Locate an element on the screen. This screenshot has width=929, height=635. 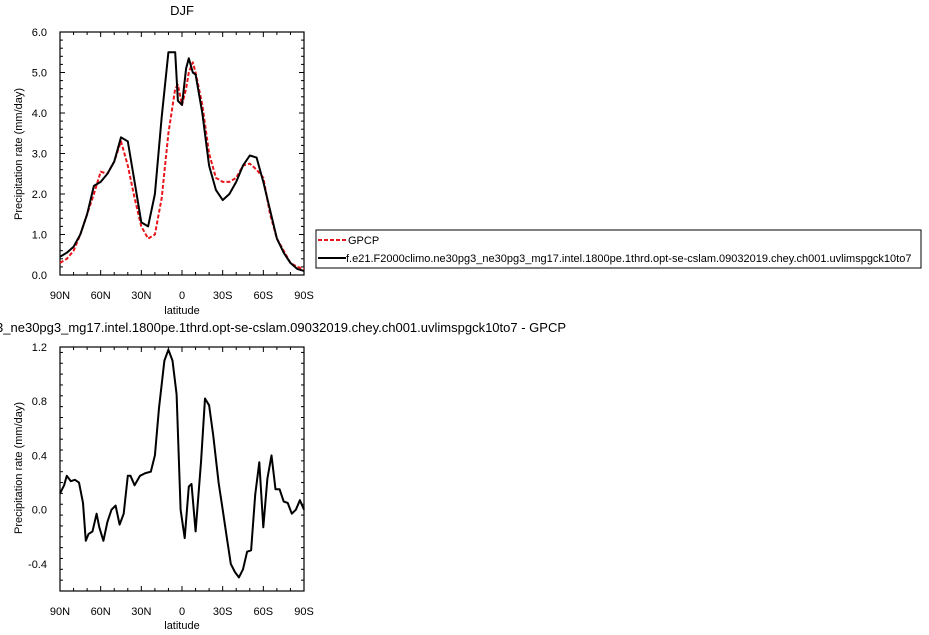
top-y-axis-label: Precipitation rate (mm/day) is located at coordinates (19, 154).